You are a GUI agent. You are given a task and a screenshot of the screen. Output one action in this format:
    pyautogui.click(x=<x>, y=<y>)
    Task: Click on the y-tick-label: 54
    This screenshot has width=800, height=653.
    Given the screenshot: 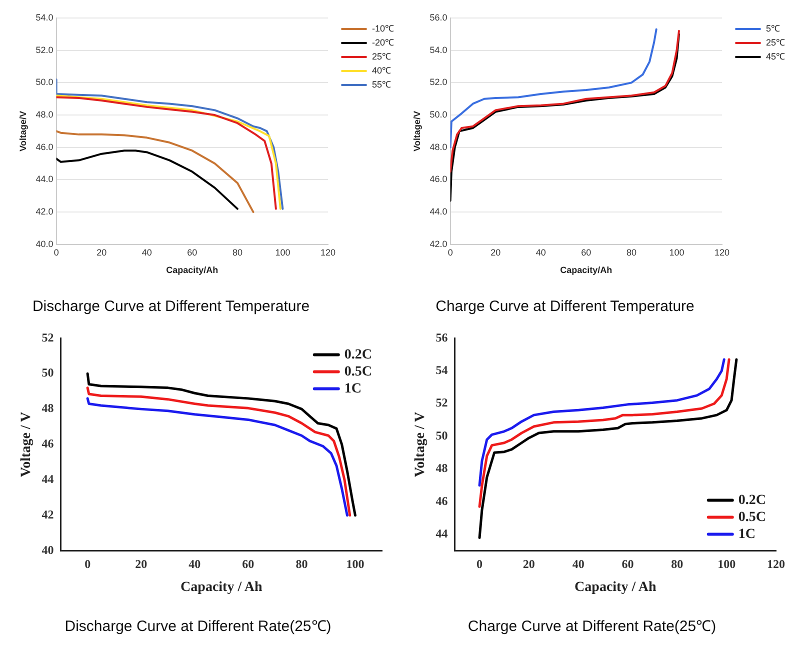 What is the action you would take?
    pyautogui.click(x=442, y=370)
    